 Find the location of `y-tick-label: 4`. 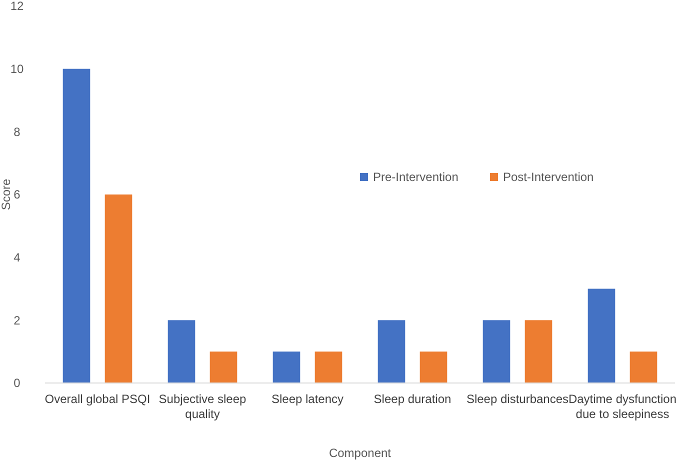

y-tick-label: 4 is located at coordinates (17, 257).